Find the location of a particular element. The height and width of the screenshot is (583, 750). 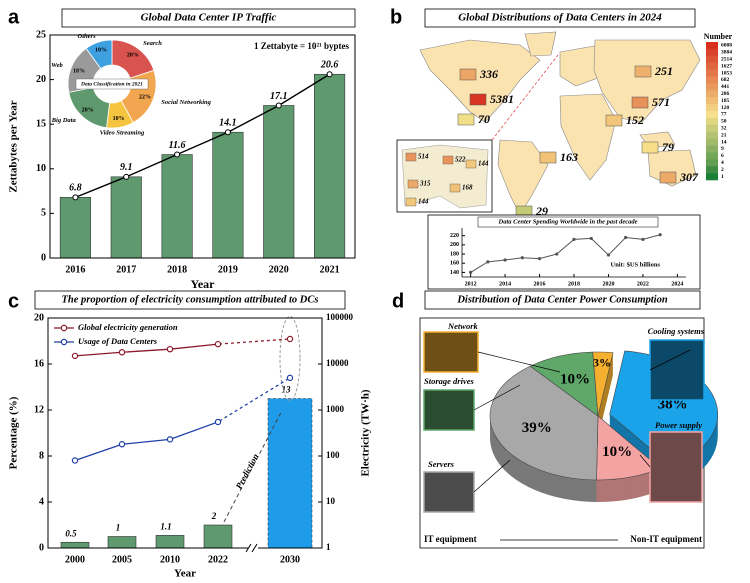

country-value: 251 is located at coordinates (663, 71).